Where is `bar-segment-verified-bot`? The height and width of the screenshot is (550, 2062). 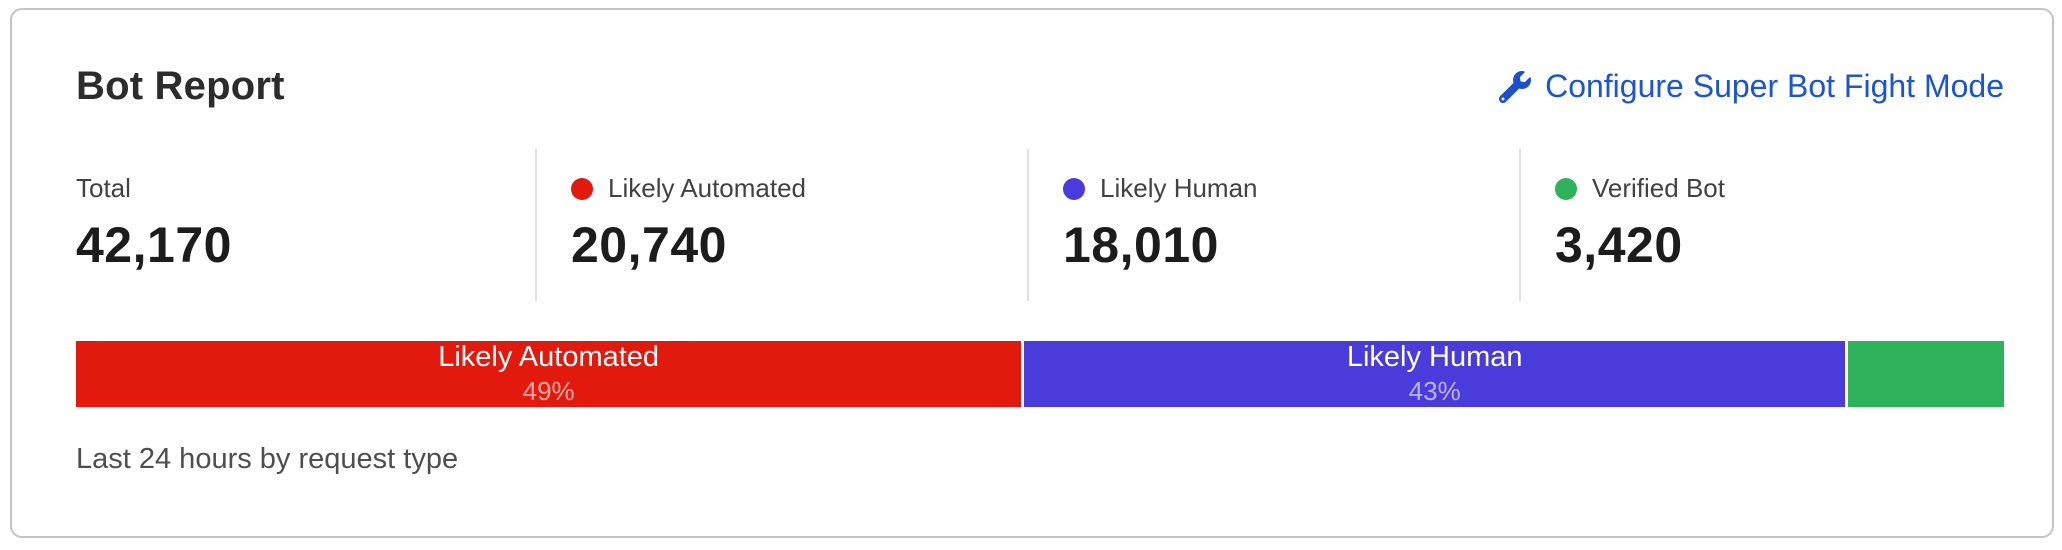 bar-segment-verified-bot is located at coordinates (1926, 374).